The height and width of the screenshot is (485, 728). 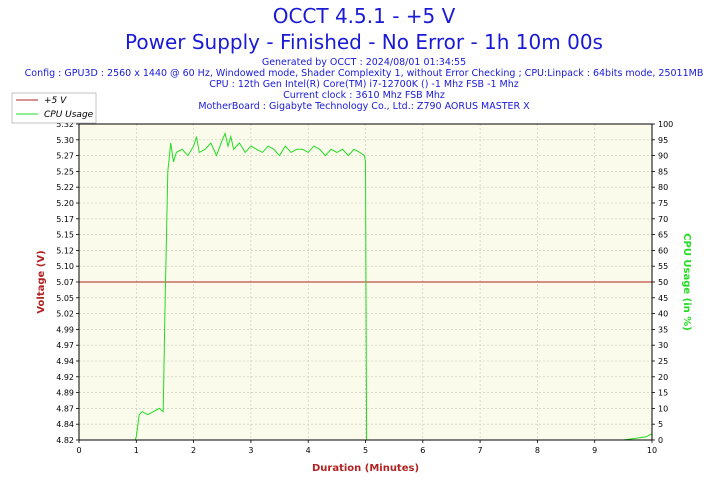 What do you see at coordinates (660, 424) in the screenshot?
I see `y-right-tick-label: 5` at bounding box center [660, 424].